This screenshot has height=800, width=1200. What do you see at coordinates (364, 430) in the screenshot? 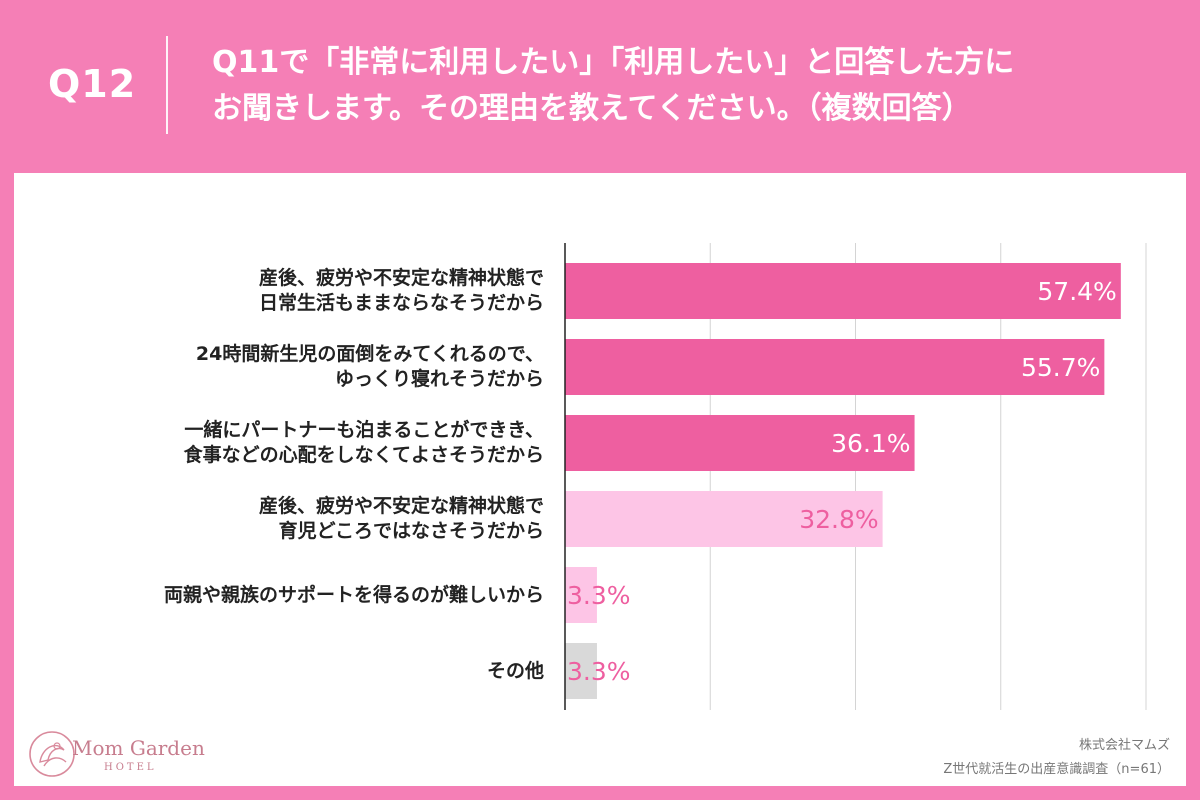
I see `category-label-line: 一緒にパートナーも泊まることができき、` at bounding box center [364, 430].